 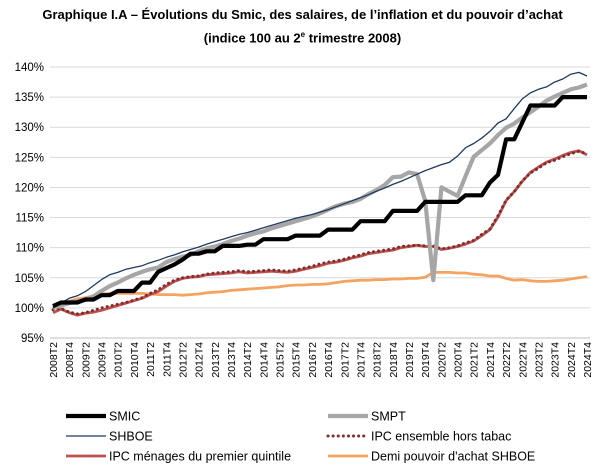 What do you see at coordinates (426, 360) in the screenshot?
I see `x-tick-label: 2019T4` at bounding box center [426, 360].